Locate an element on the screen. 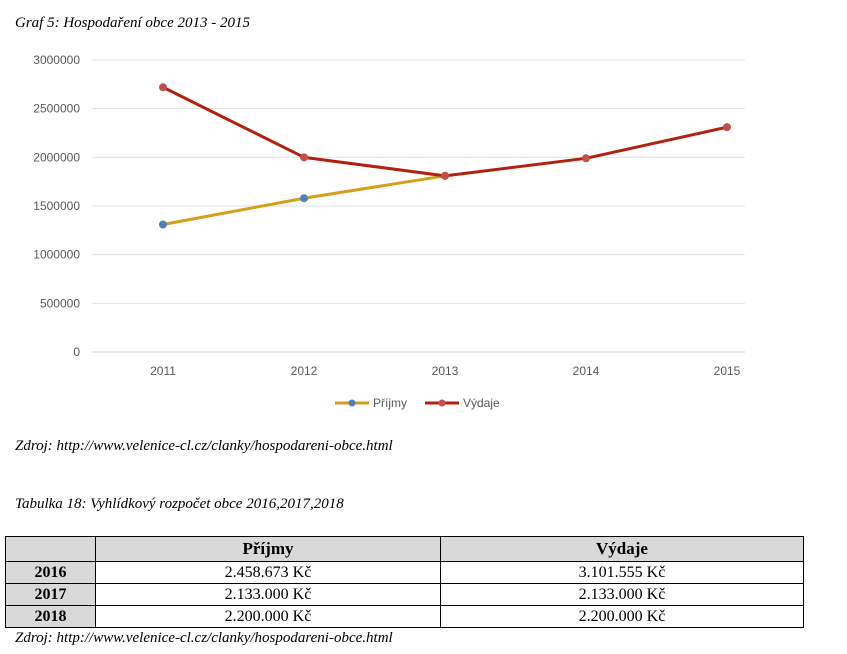 The width and height of the screenshot is (847, 654). y-tick-label: 1500000 is located at coordinates (56, 206).